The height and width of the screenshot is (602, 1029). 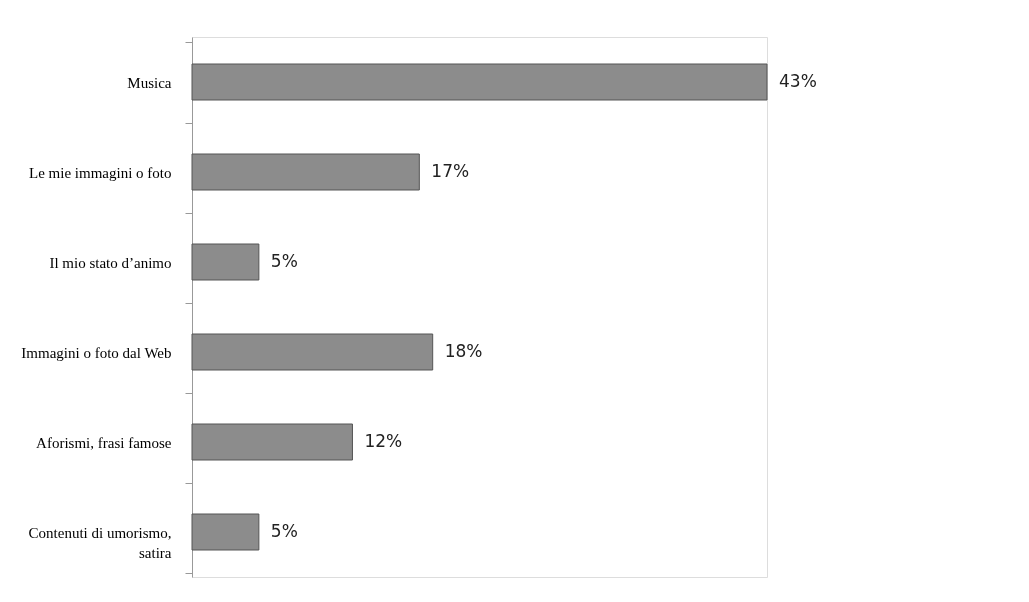 What do you see at coordinates (798, 81) in the screenshot?
I see `data-label: 43%` at bounding box center [798, 81].